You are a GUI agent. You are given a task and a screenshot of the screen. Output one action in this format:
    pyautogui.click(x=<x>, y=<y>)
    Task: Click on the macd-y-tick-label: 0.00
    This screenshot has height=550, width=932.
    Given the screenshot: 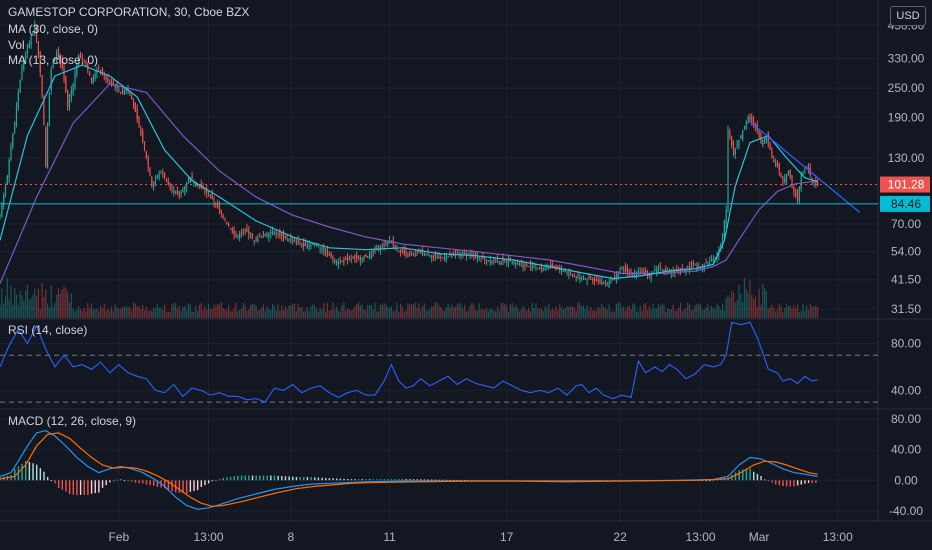 What is the action you would take?
    pyautogui.click(x=906, y=480)
    